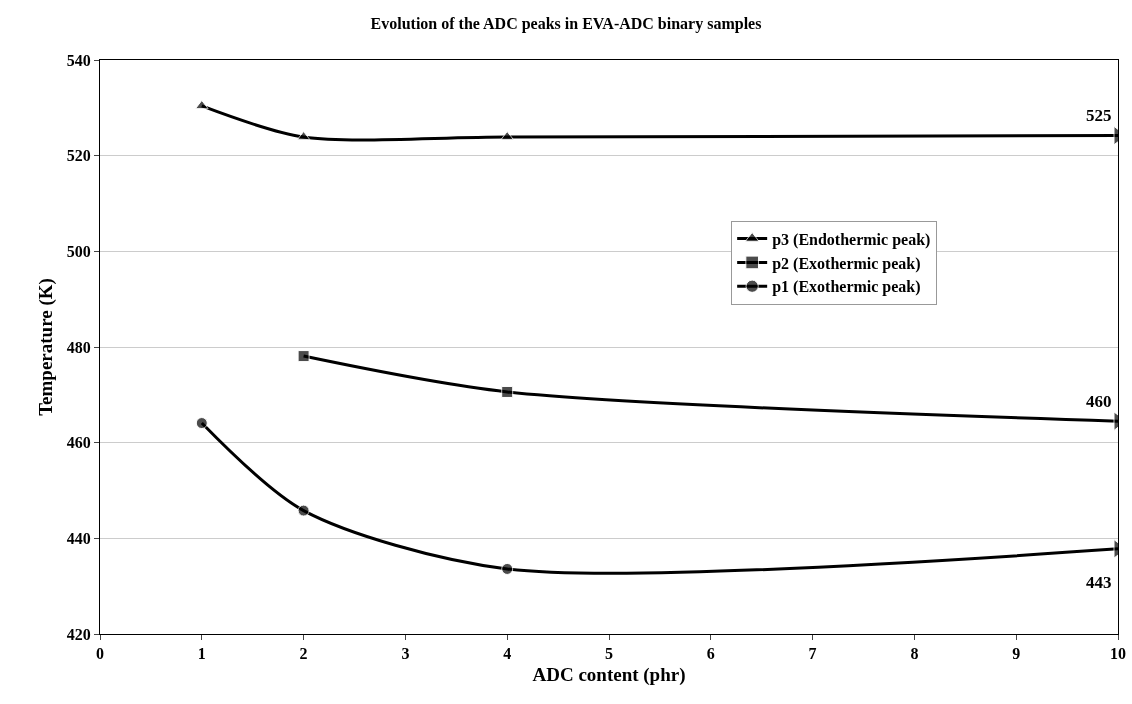 This screenshot has height=704, width=1132. Describe the element at coordinates (78, 443) in the screenshot. I see `y-tick-label: 460` at that location.